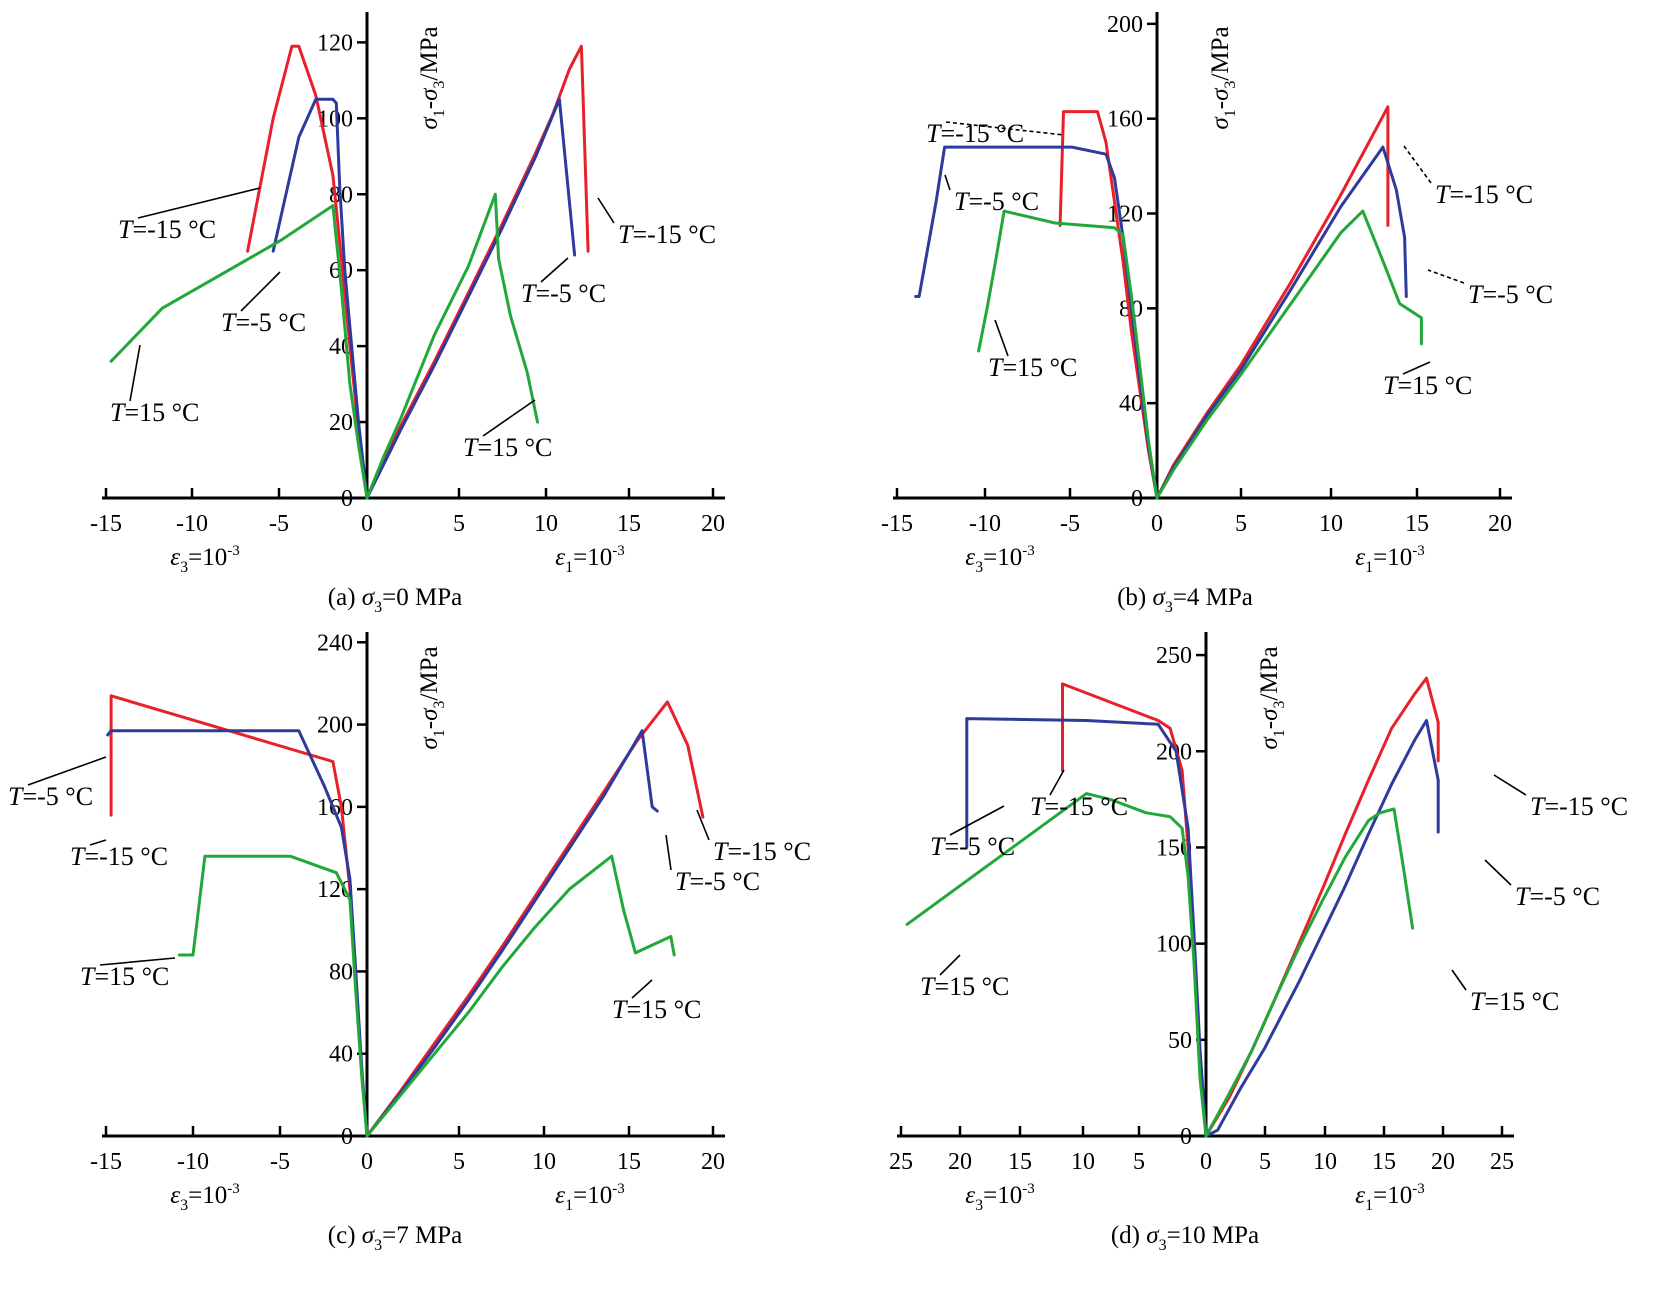  What do you see at coordinates (1443, 1162) in the screenshot?
I see `x-tick-label: 20` at bounding box center [1443, 1162].